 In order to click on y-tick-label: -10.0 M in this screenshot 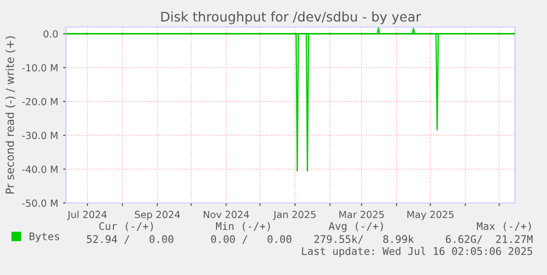, I will do `click(40, 68)`.